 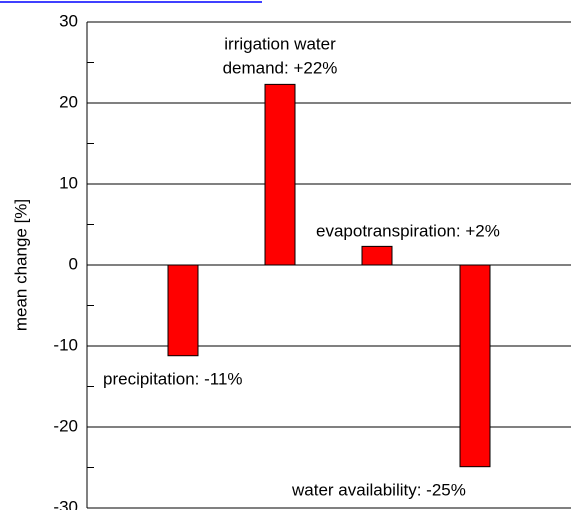 What do you see at coordinates (73, 263) in the screenshot?
I see `y-tick-label: 0` at bounding box center [73, 263].